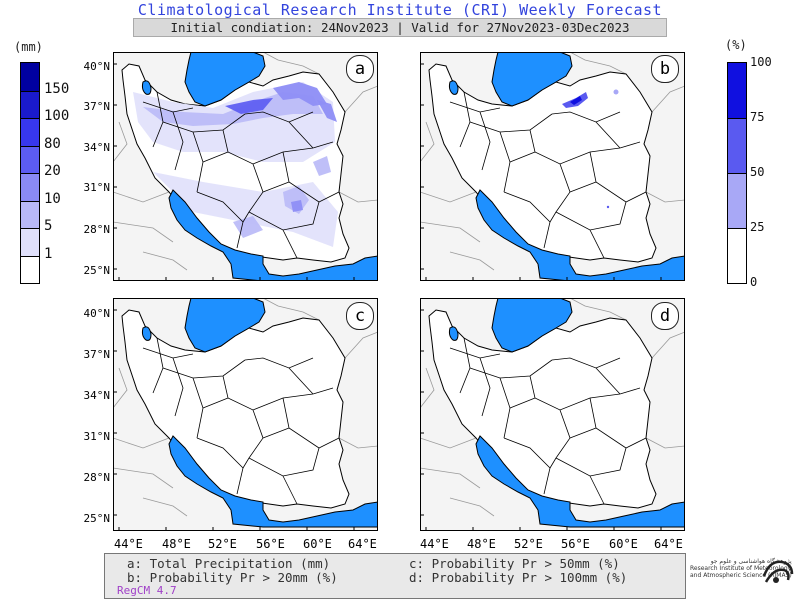  What do you see at coordinates (52, 143) in the screenshot?
I see `colorbar-tick-label: 80` at bounding box center [52, 143].